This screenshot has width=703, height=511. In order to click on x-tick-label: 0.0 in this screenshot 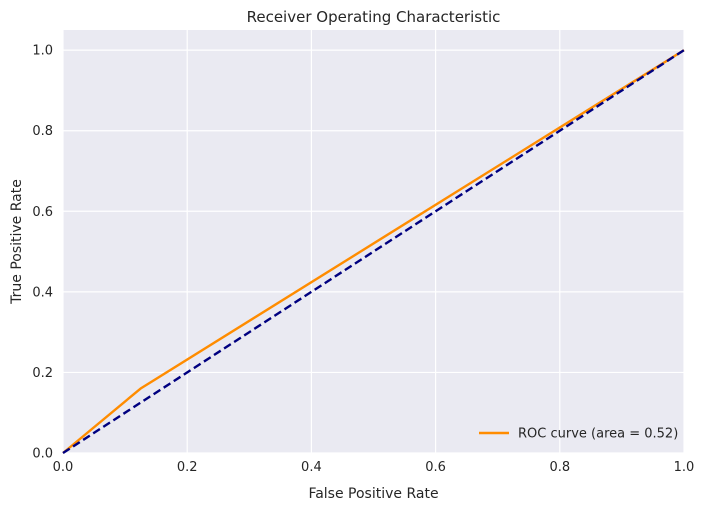, I will do `click(63, 467)`.